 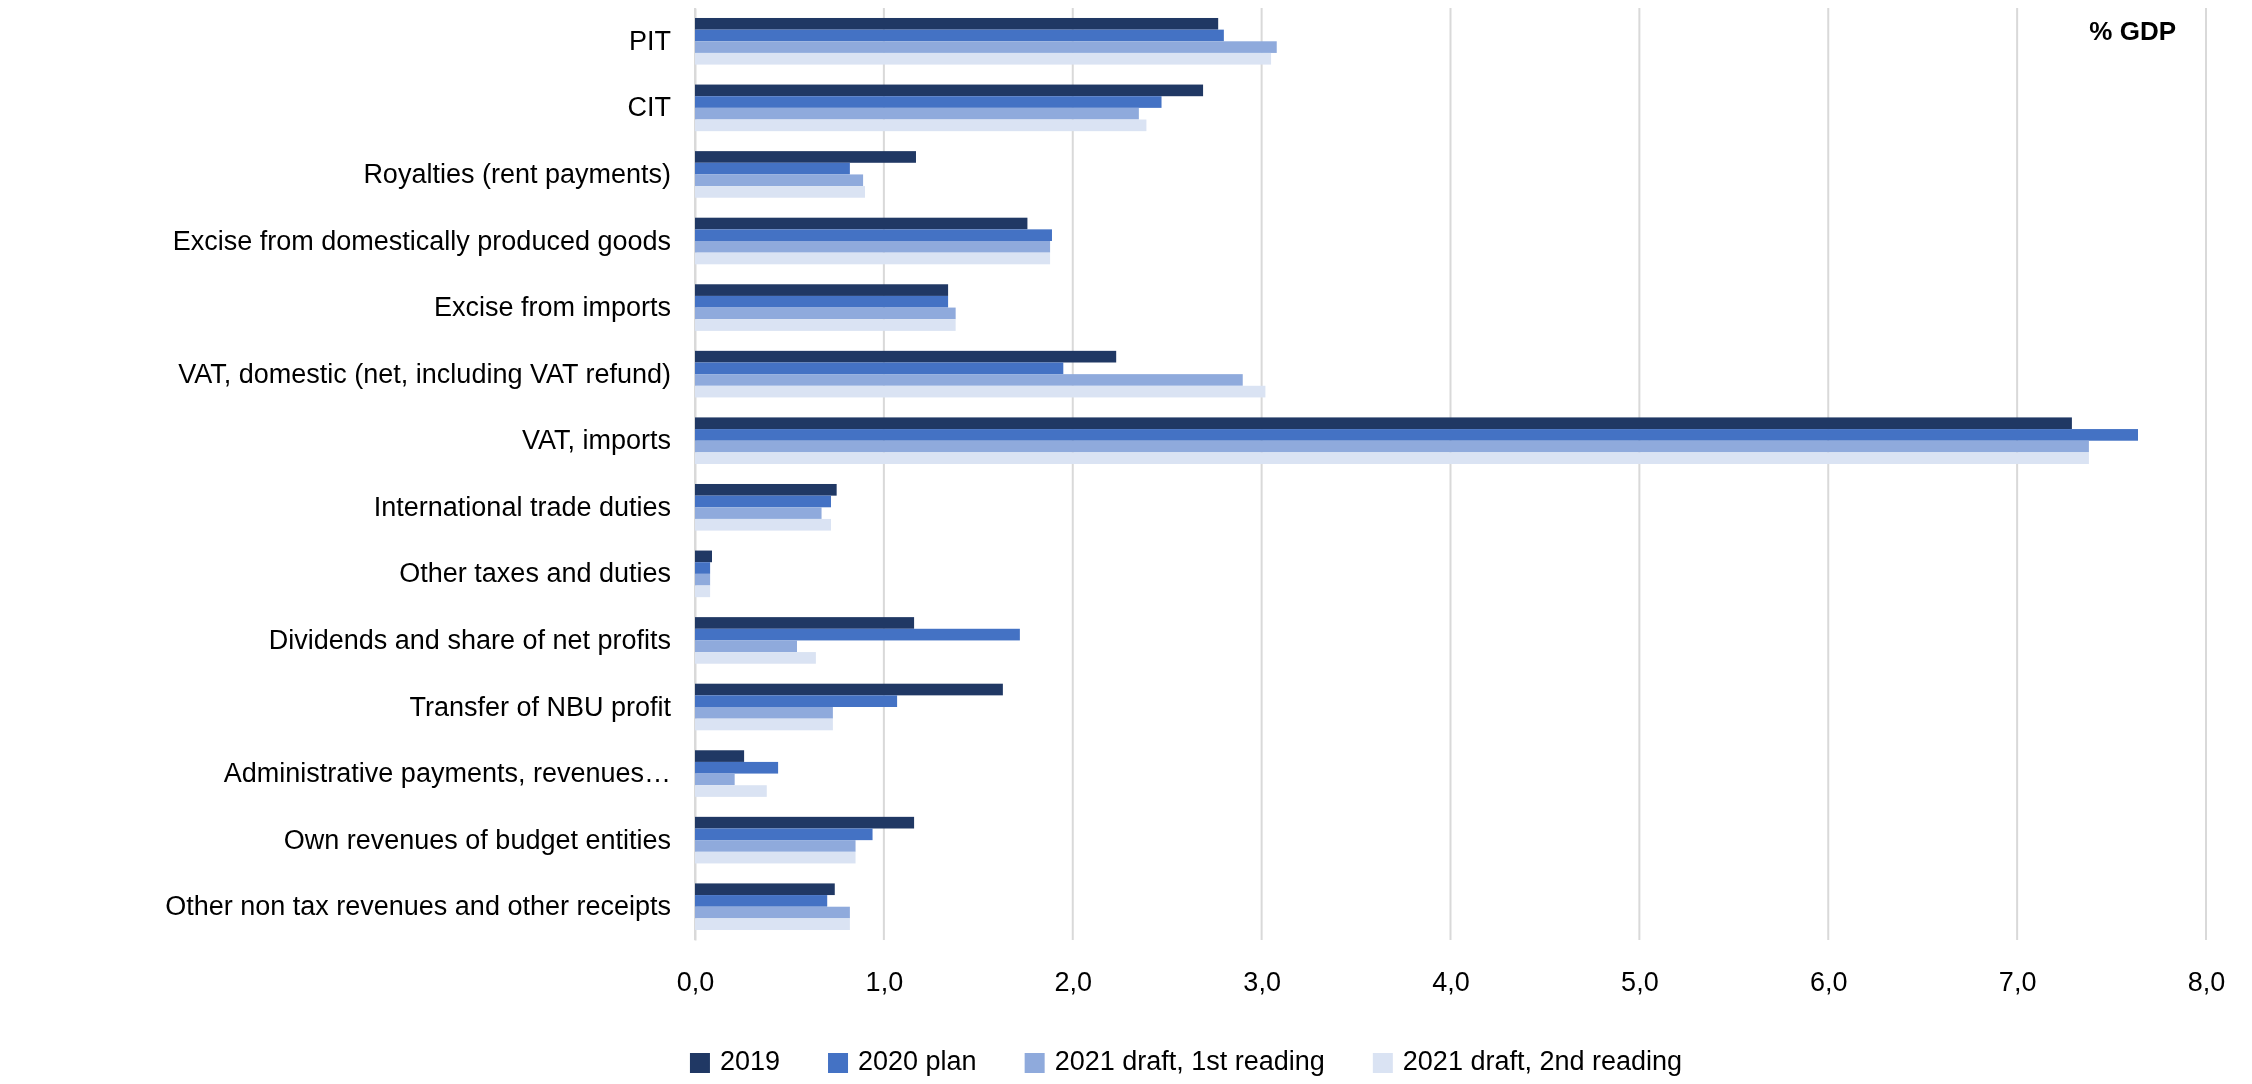 What do you see at coordinates (917, 1061) in the screenshot?
I see `legend-label: 2020 plan` at bounding box center [917, 1061].